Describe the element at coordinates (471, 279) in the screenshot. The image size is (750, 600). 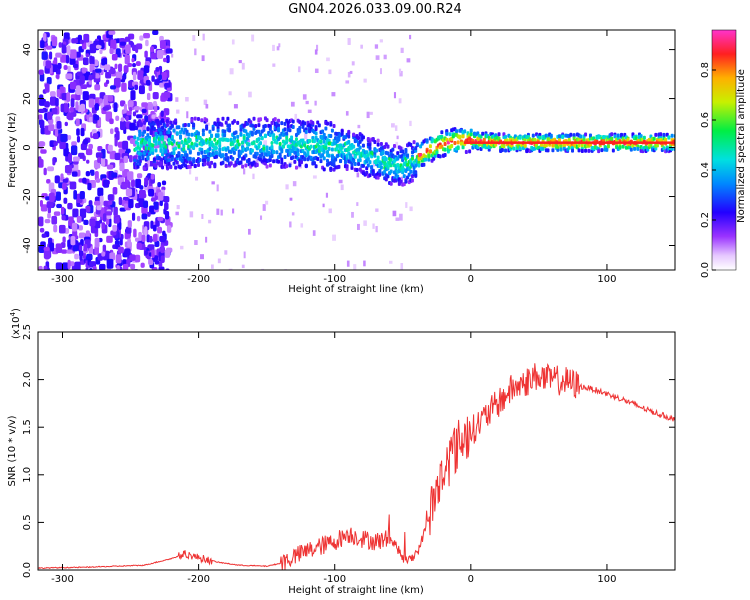
I see `spectrogram-x-tick-label: 0` at that location.